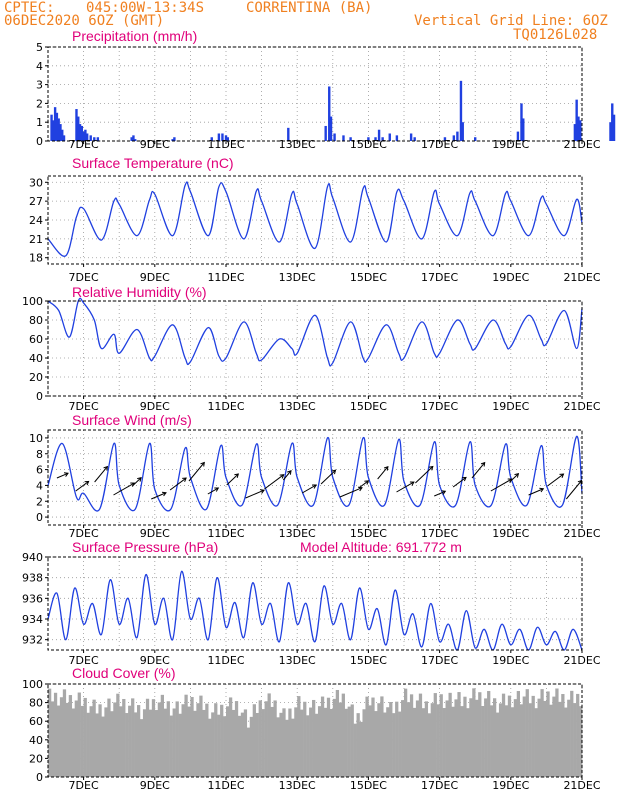  I want to click on cloud-frame, so click(315, 730).